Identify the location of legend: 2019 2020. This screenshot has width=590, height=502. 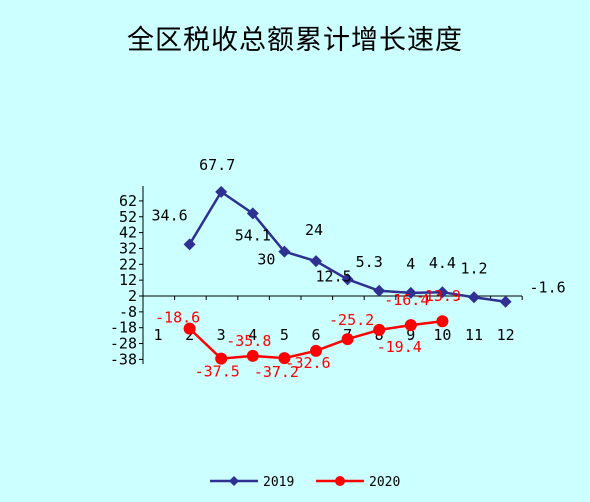
(305, 482).